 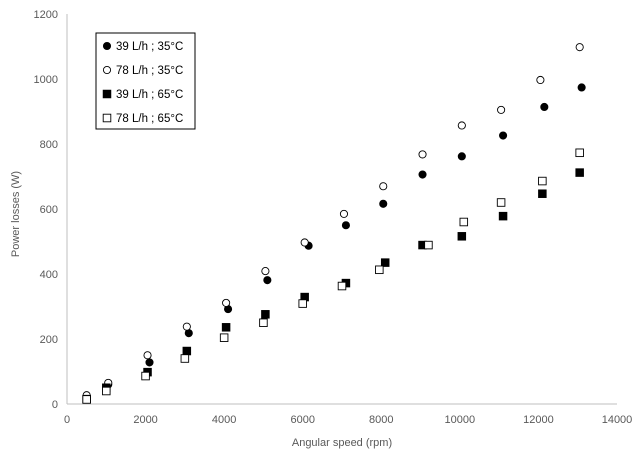 What do you see at coordinates (302, 420) in the screenshot?
I see `x-tick-label: 6000` at bounding box center [302, 420].